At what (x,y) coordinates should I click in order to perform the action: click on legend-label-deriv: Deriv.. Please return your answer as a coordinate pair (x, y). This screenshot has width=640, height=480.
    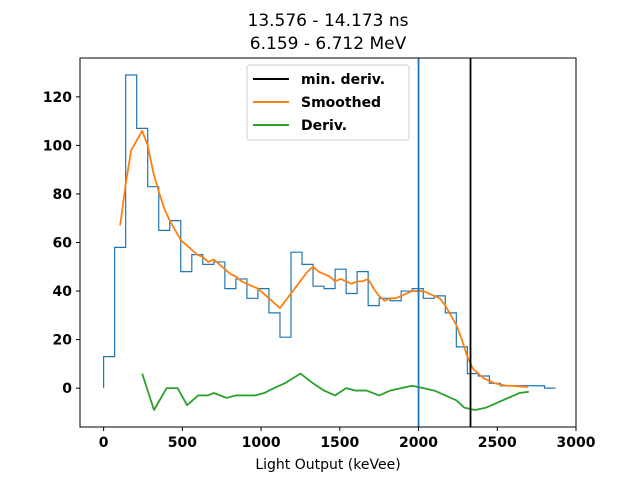
    Looking at the image, I should click on (324, 126).